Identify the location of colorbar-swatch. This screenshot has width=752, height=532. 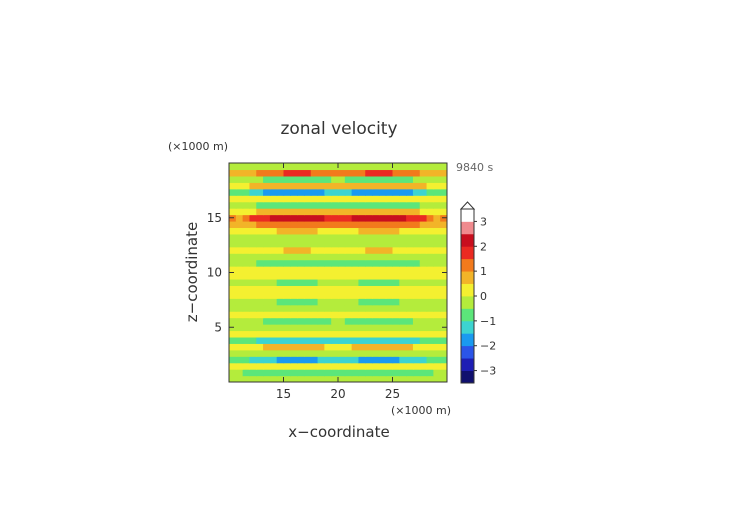
(467, 240).